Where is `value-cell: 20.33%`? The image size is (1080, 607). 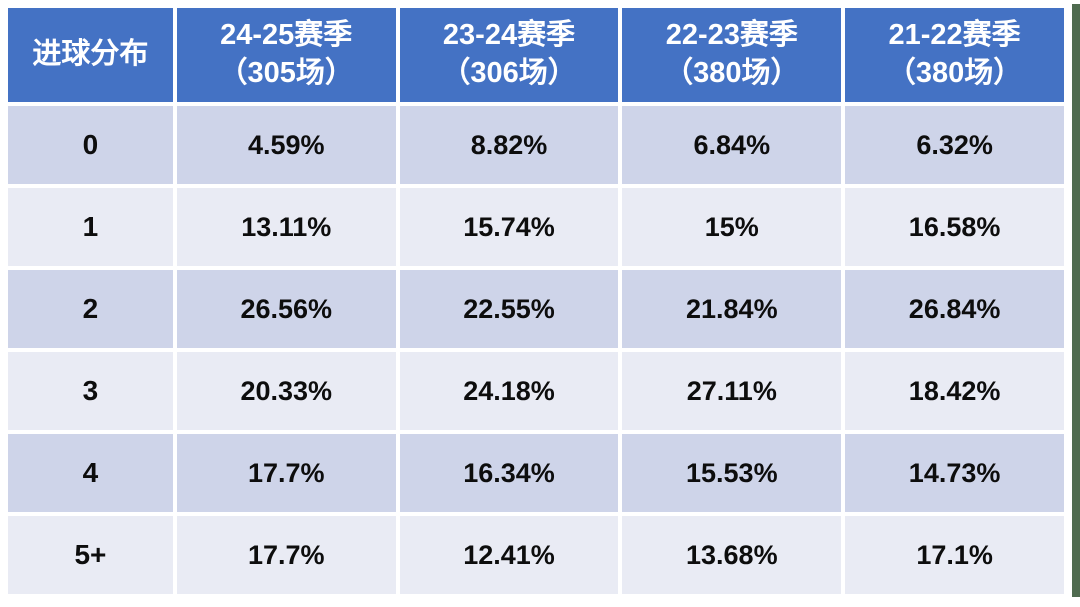 value-cell: 20.33% is located at coordinates (286, 391).